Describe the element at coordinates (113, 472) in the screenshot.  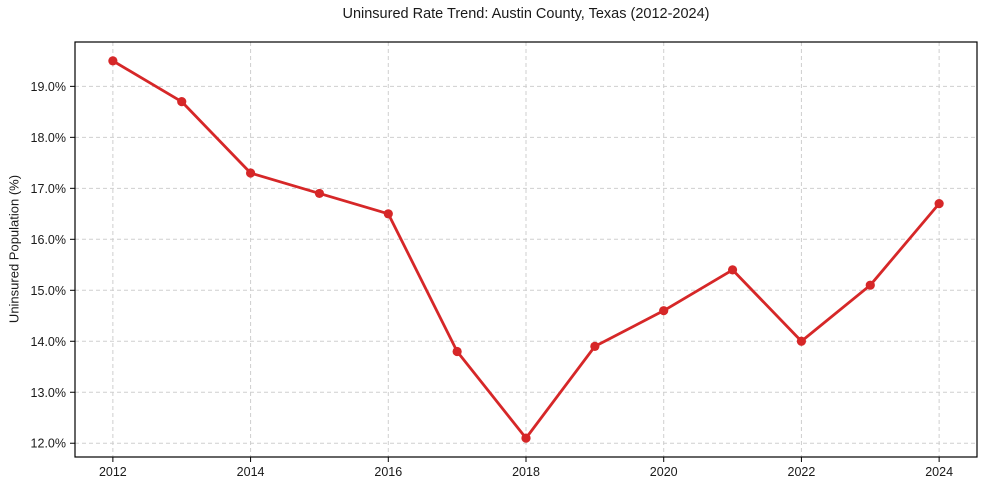
I see `x-tick-label: 2012` at that location.